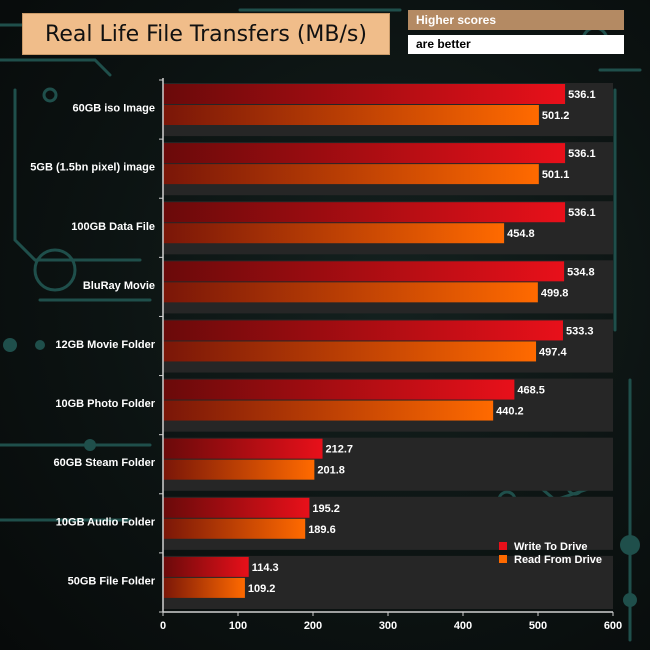  Describe the element at coordinates (581, 272) in the screenshot. I see `value-label-write: 534.8` at that location.